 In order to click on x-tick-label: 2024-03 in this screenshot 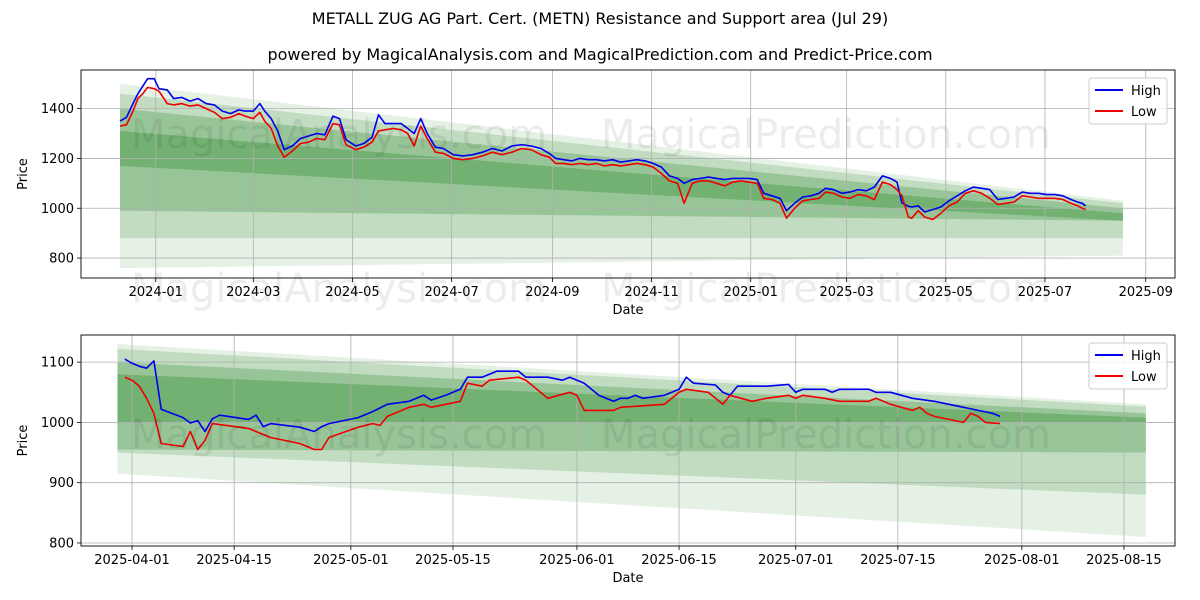, I will do `click(253, 292)`.